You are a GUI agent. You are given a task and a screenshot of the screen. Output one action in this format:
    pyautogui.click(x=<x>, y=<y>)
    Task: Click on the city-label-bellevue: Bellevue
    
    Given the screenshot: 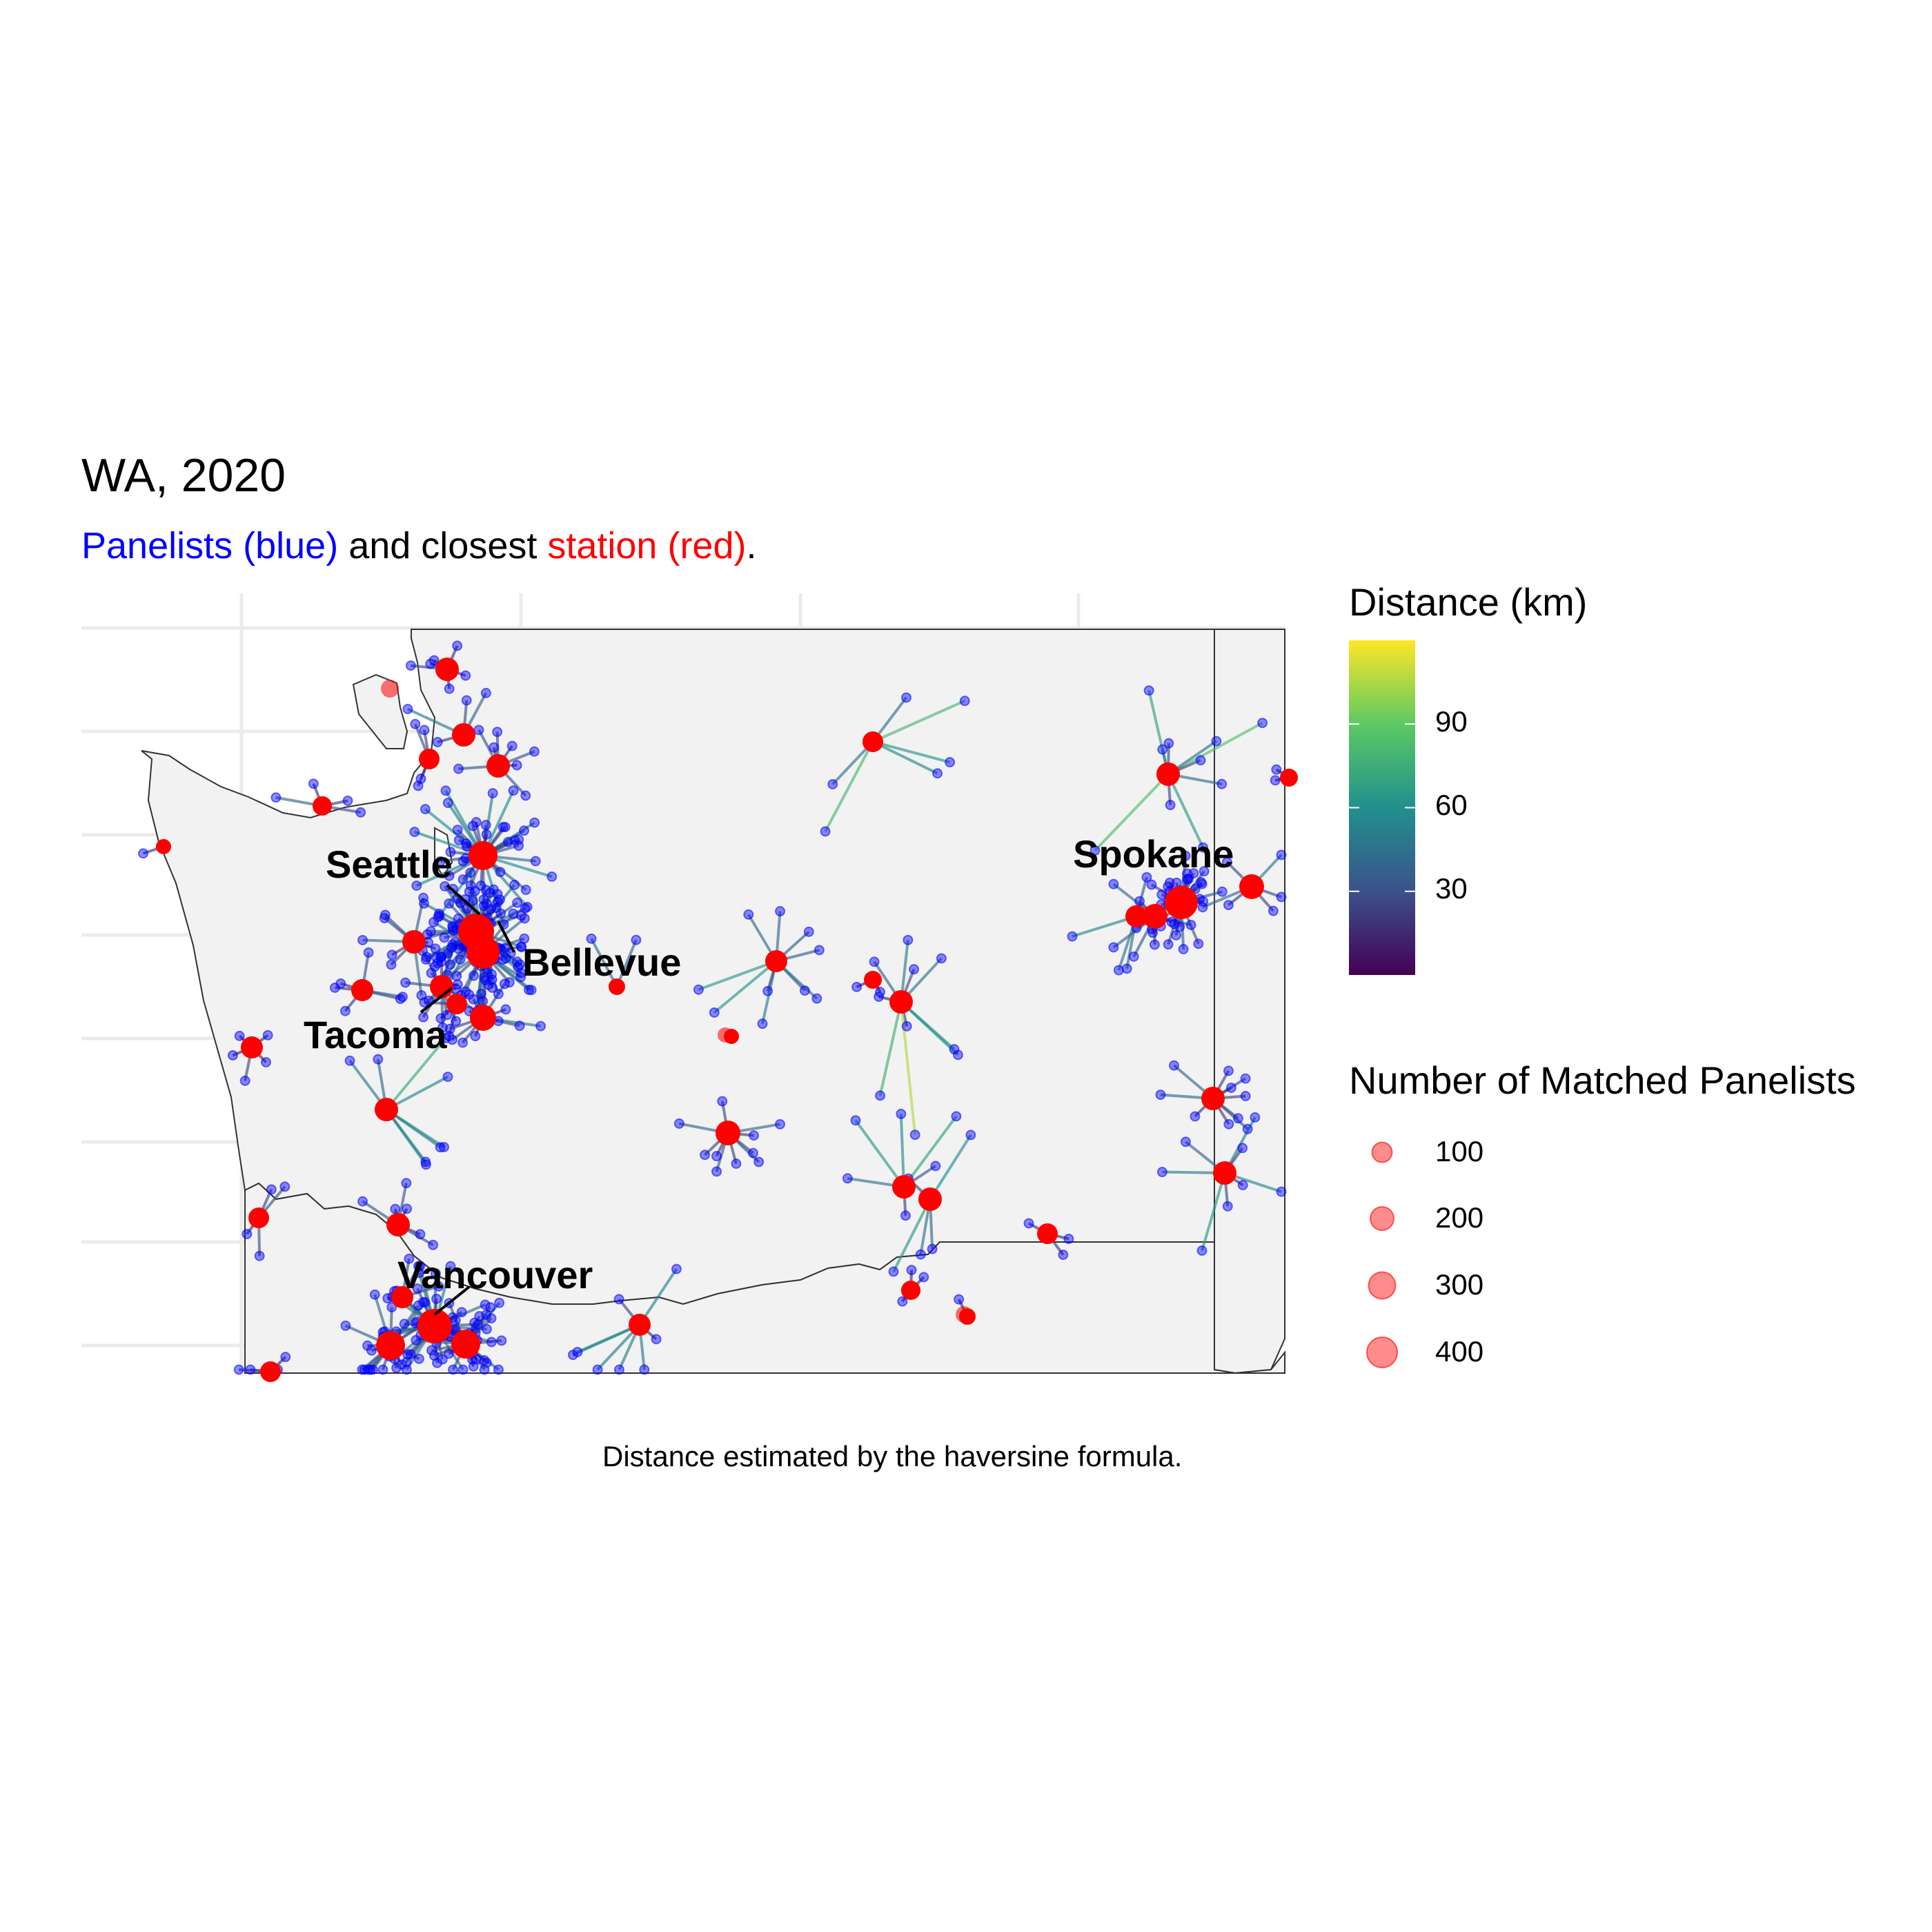 What is the action you would take?
    pyautogui.click(x=602, y=962)
    